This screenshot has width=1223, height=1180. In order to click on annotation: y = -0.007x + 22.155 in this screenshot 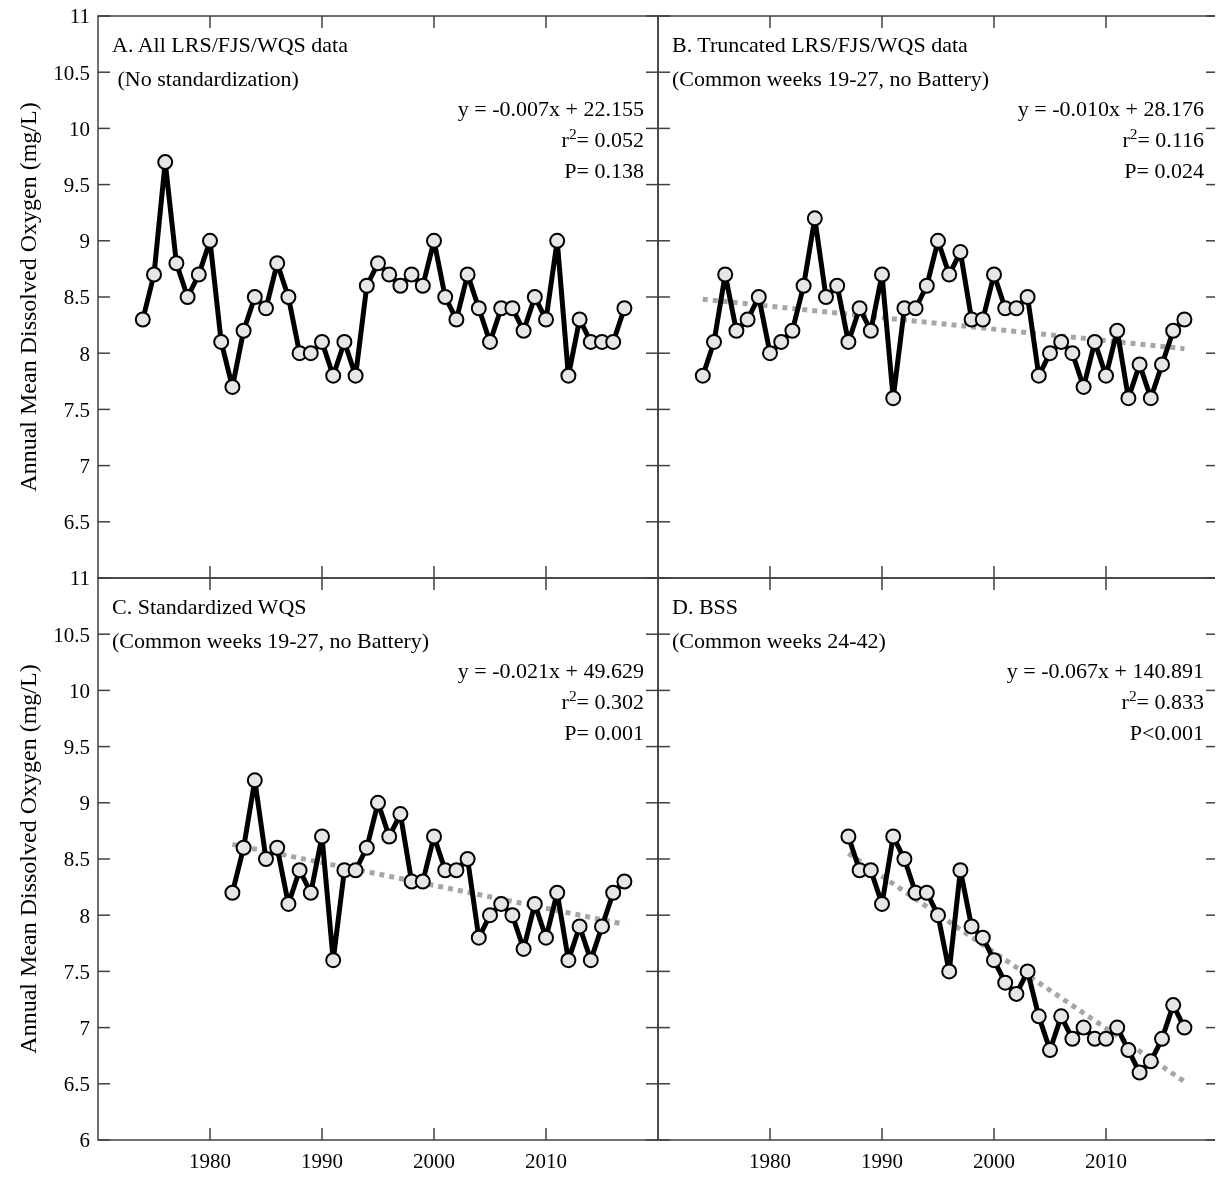, I will do `click(550, 108)`.